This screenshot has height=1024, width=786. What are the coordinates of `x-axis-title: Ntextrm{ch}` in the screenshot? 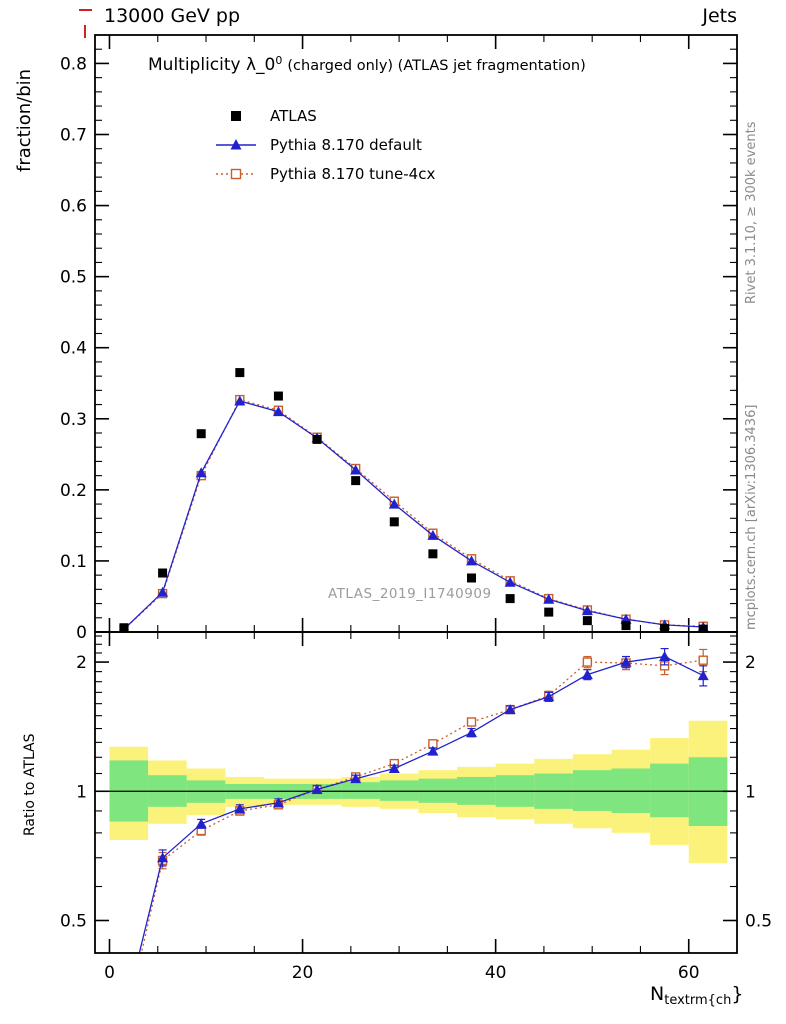 It's located at (696, 995).